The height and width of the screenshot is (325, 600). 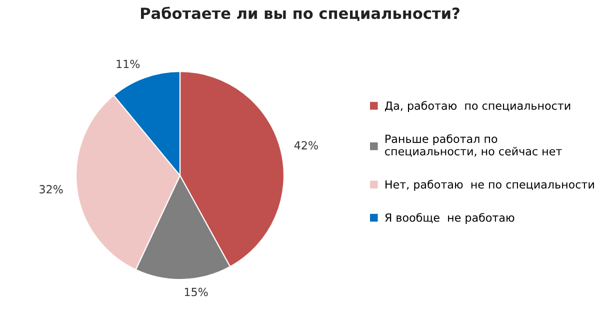 I want to click on data-label: 32%, so click(x=51, y=189).